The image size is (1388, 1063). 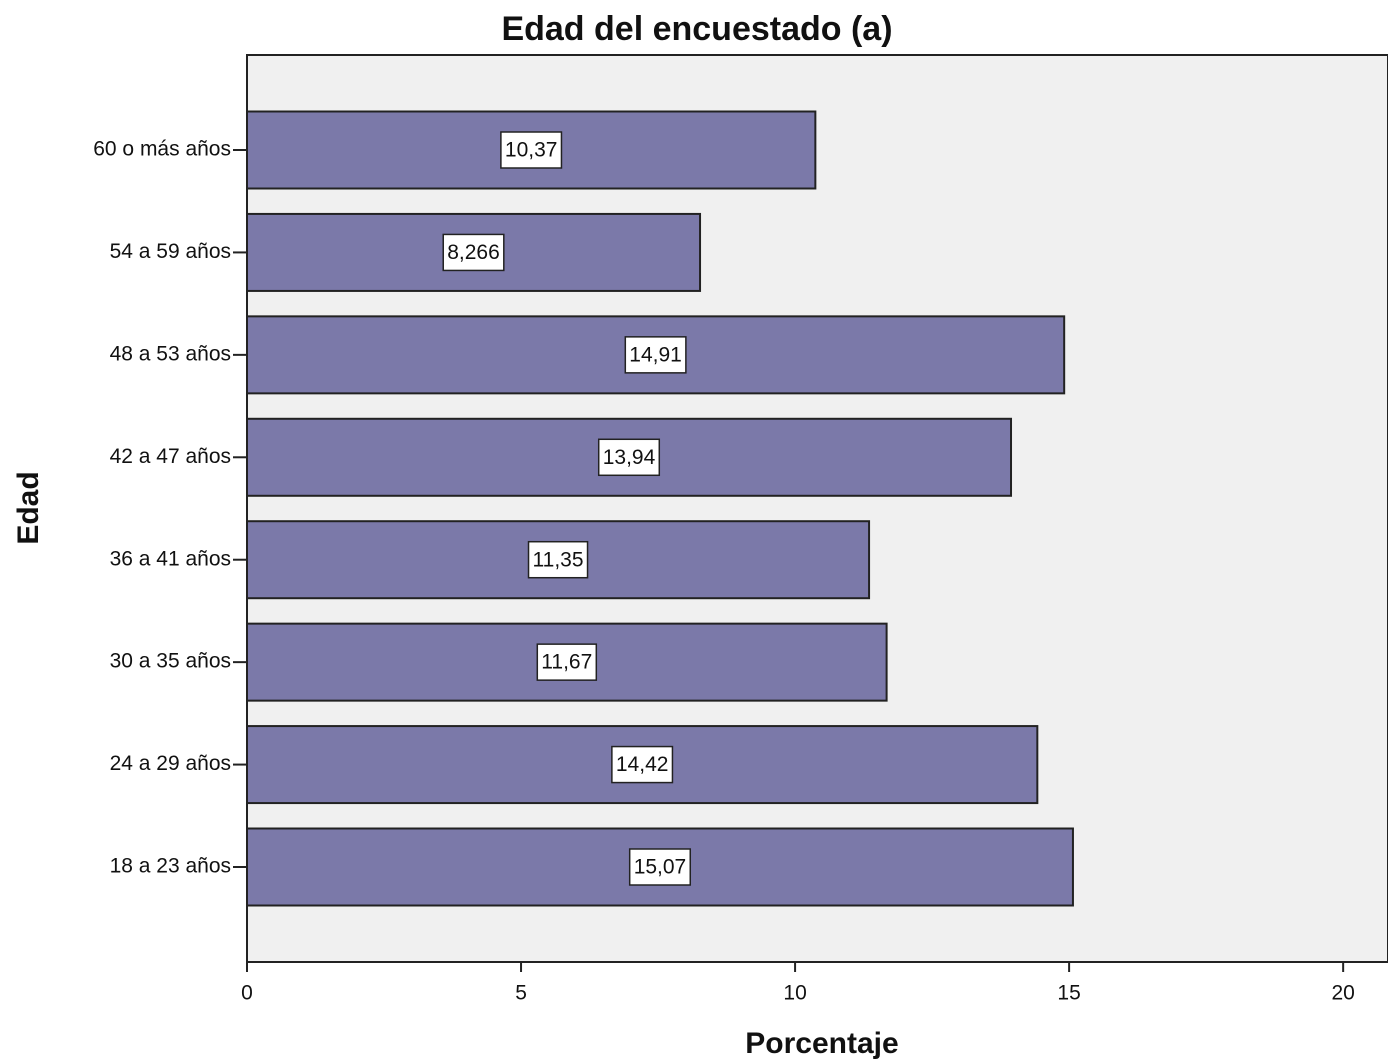 I want to click on value-label: 11,35, so click(x=558, y=559).